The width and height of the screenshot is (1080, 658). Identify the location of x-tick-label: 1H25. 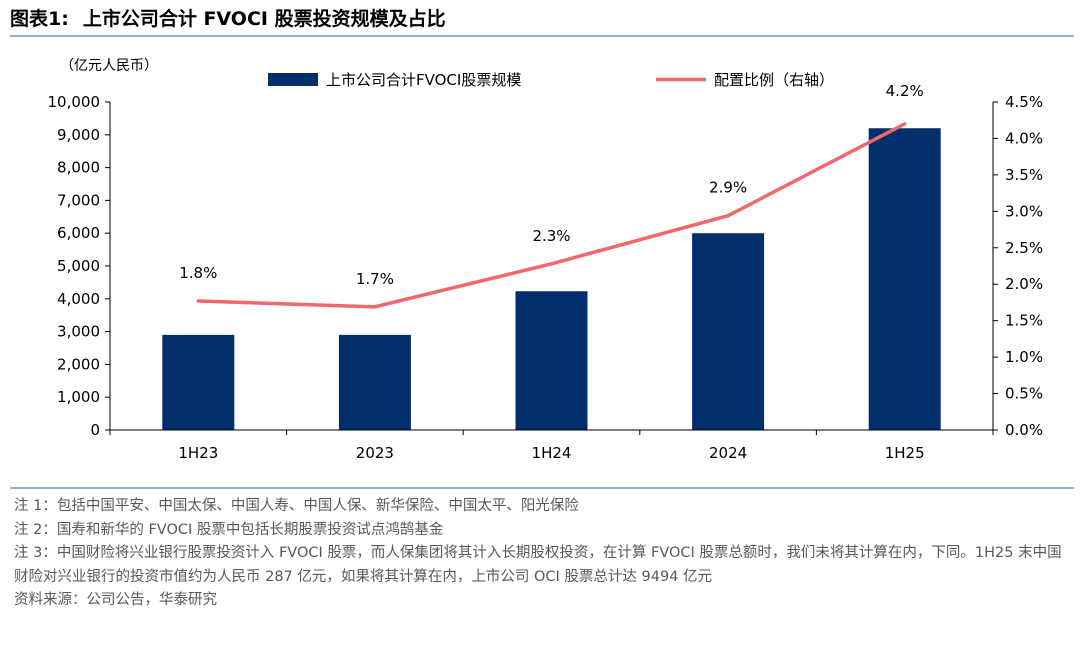
(905, 453).